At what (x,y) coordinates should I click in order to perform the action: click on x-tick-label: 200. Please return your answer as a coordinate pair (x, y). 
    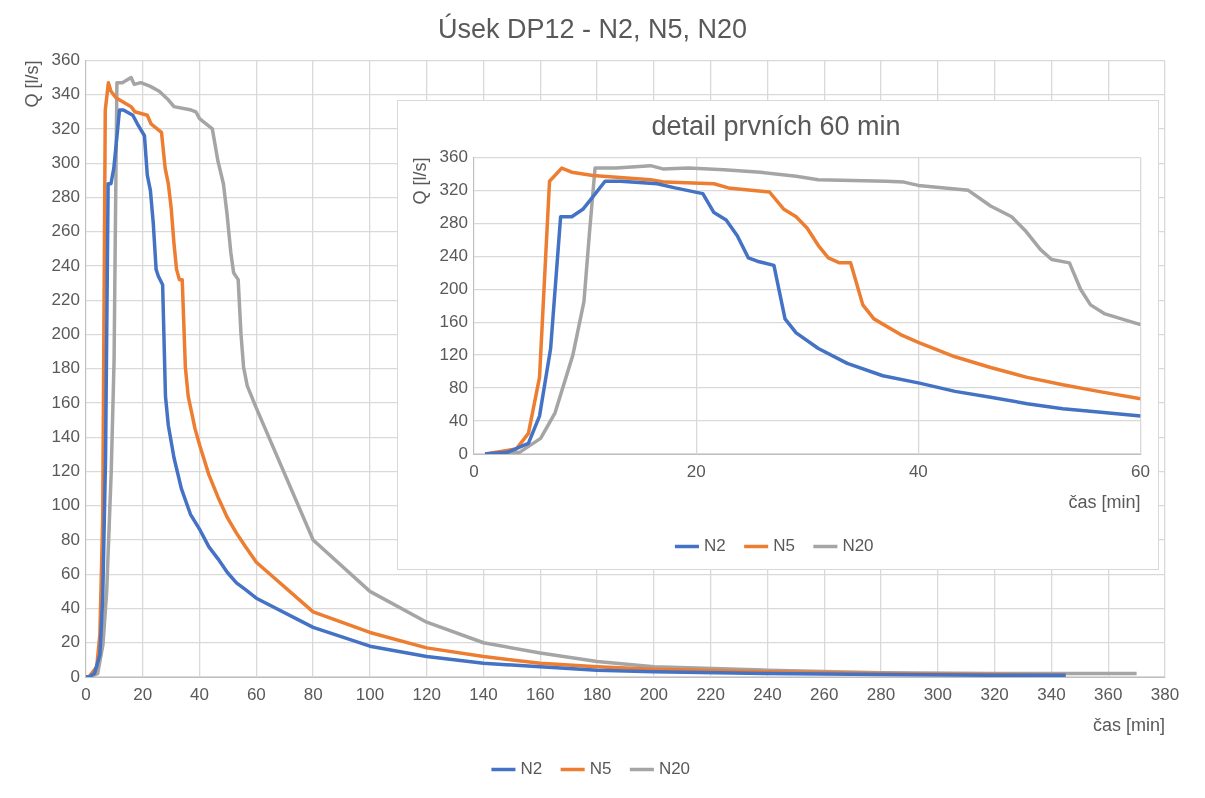
    Looking at the image, I should click on (654, 694).